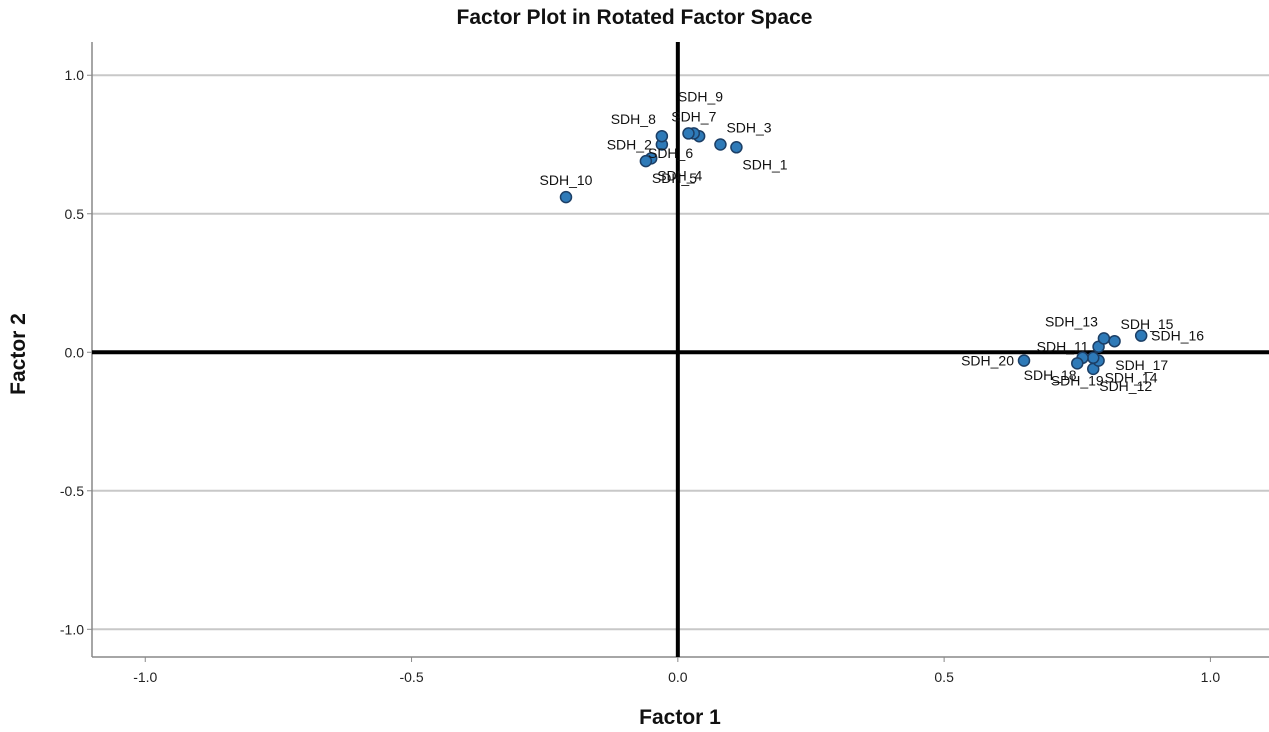 This screenshot has width=1269, height=732. Describe the element at coordinates (1125, 386) in the screenshot. I see `point-label: SDH_12` at that location.